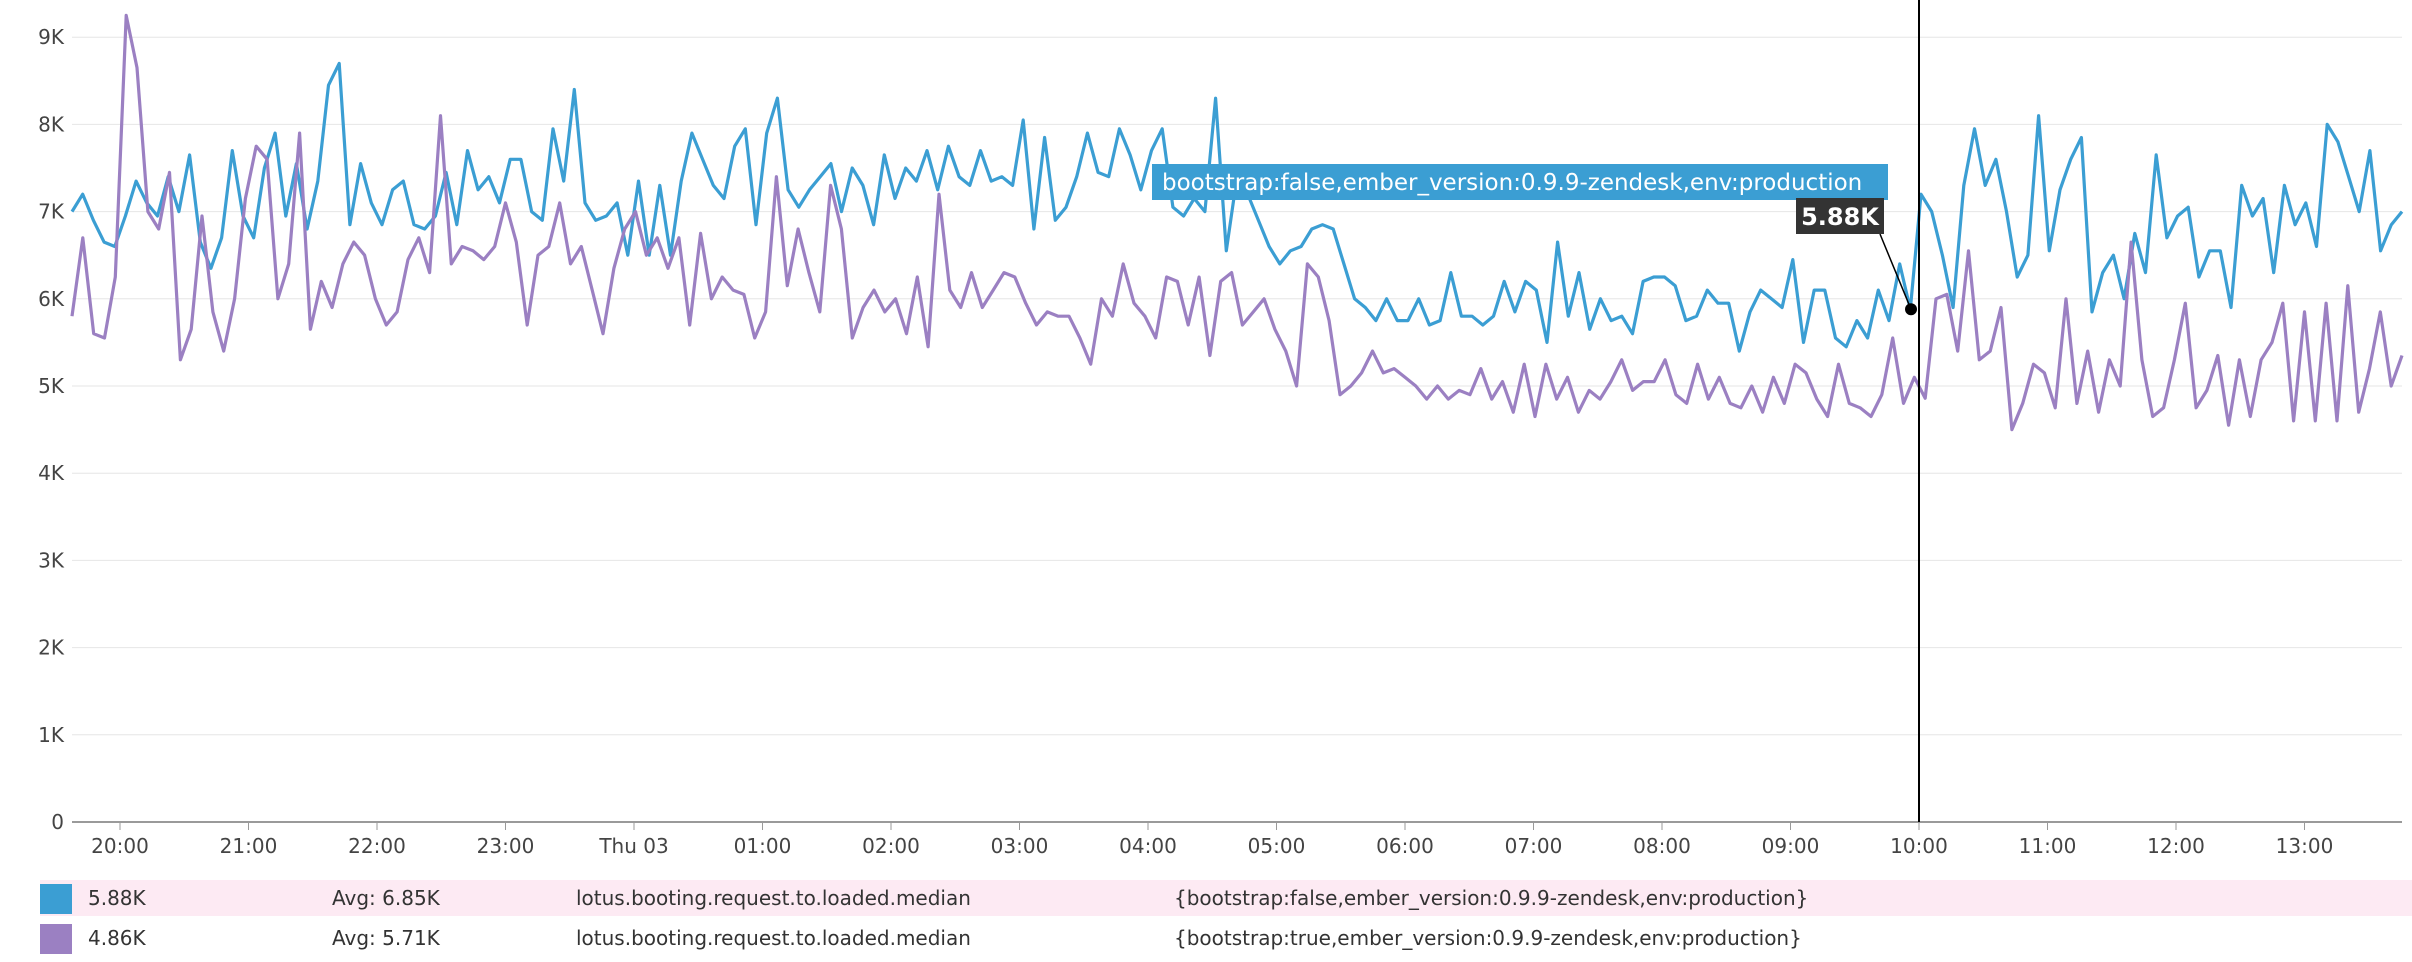  Describe the element at coordinates (51, 429) in the screenshot. I see `y-axis-ticks: 0 1K 2K 3K 4K 5K 6K 7K 8K 9K` at that location.